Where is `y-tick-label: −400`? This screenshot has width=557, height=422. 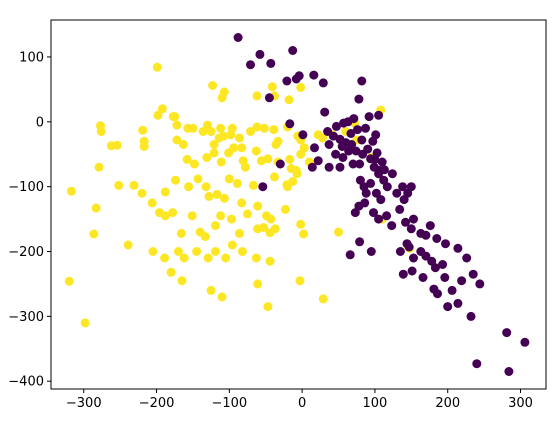
y-tick-label: −400 is located at coordinates (26, 382).